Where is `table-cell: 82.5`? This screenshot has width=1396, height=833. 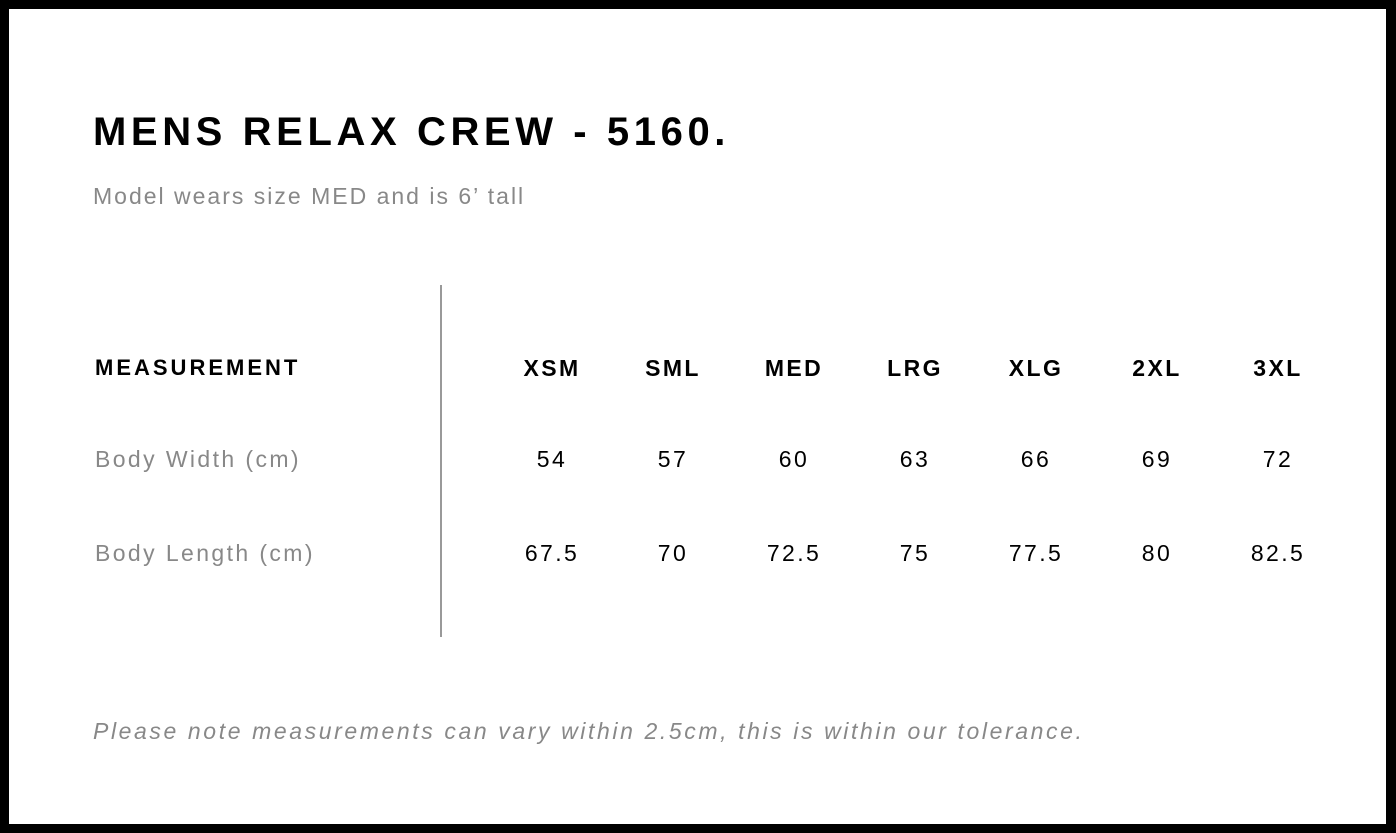 table-cell: 82.5 is located at coordinates (1278, 553).